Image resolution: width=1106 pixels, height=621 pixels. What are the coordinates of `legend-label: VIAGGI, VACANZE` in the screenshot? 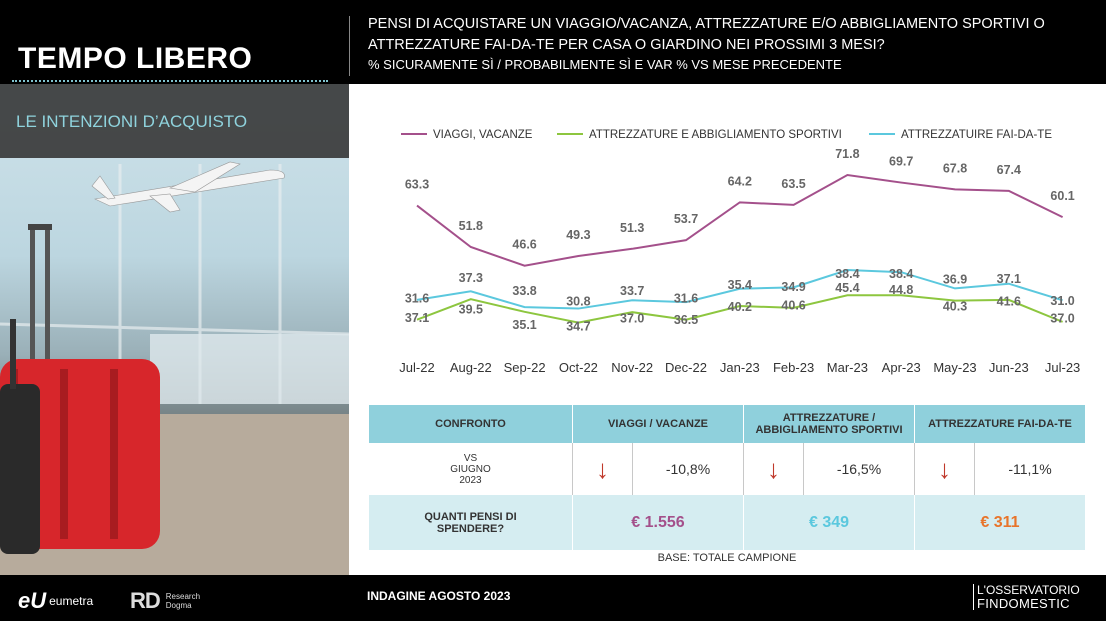 It's located at (483, 135).